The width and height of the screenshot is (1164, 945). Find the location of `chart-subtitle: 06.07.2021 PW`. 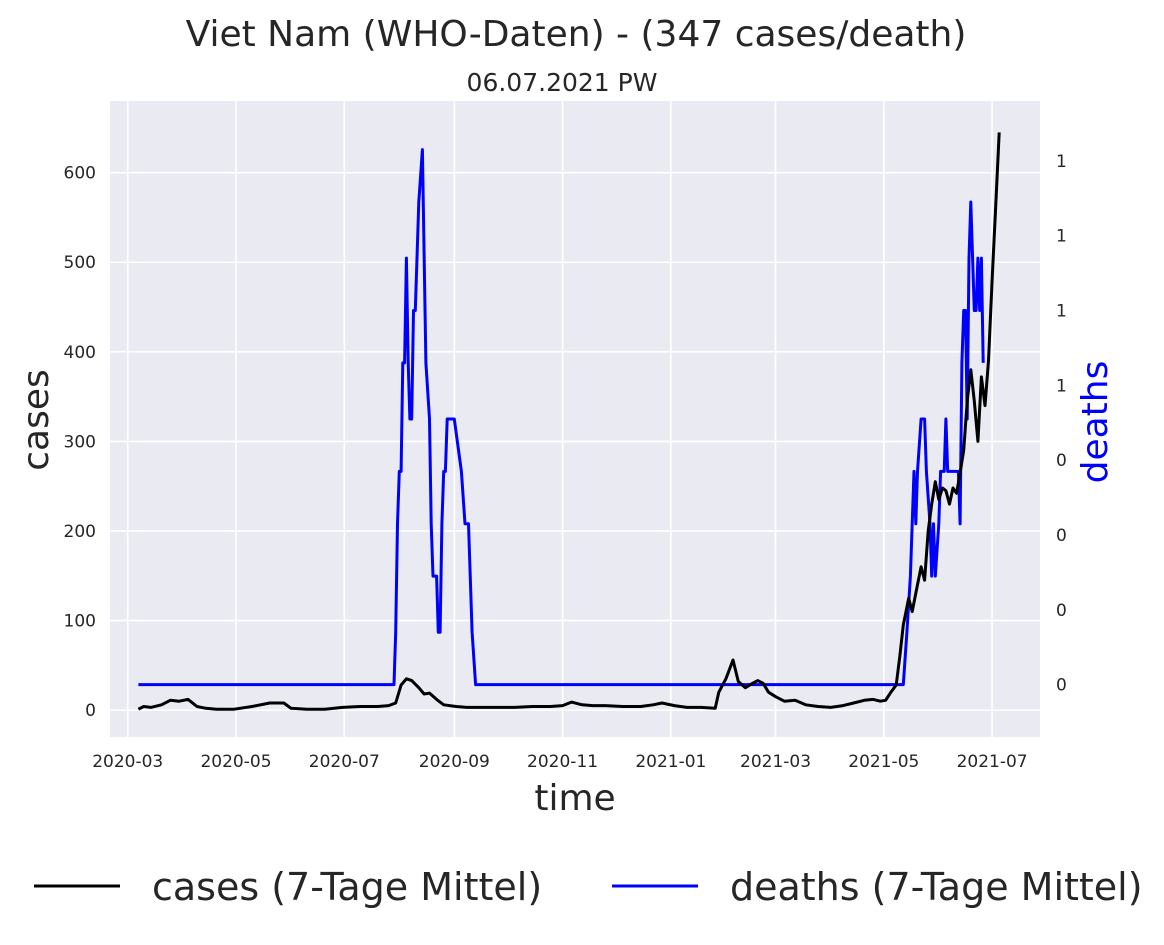

chart-subtitle: 06.07.2021 PW is located at coordinates (562, 82).